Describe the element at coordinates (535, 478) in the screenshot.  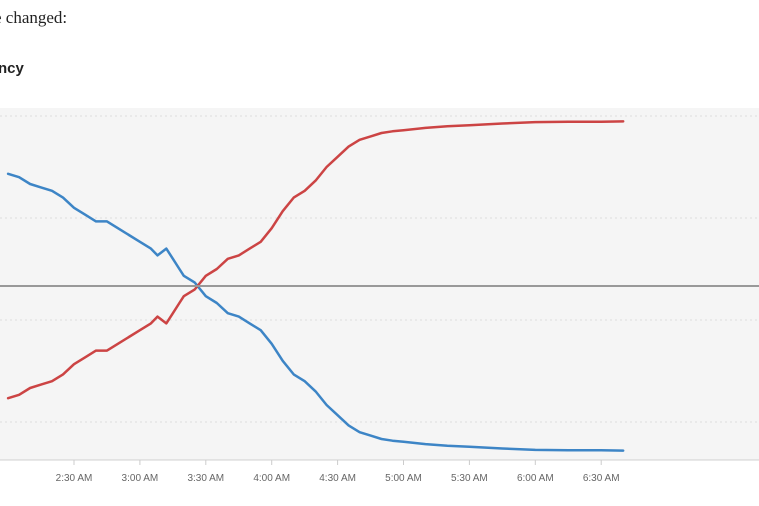
I see `x-tick-label-7: 6:00 AM` at that location.